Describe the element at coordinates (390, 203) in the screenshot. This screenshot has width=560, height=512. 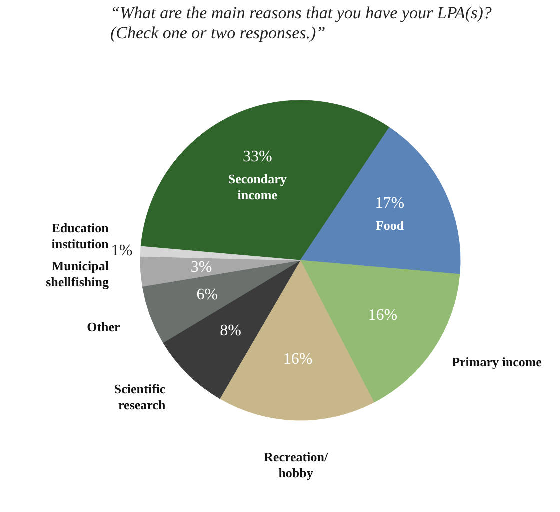
I see `data-label: 17%` at that location.